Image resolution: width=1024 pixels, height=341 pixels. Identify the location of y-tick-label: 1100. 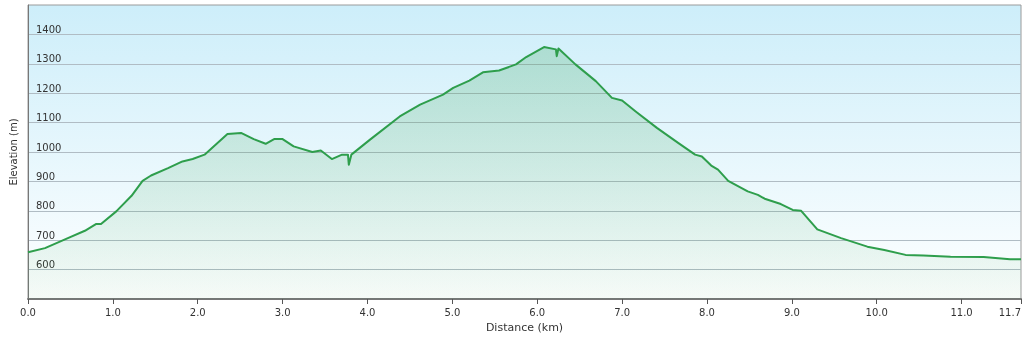
(49, 118).